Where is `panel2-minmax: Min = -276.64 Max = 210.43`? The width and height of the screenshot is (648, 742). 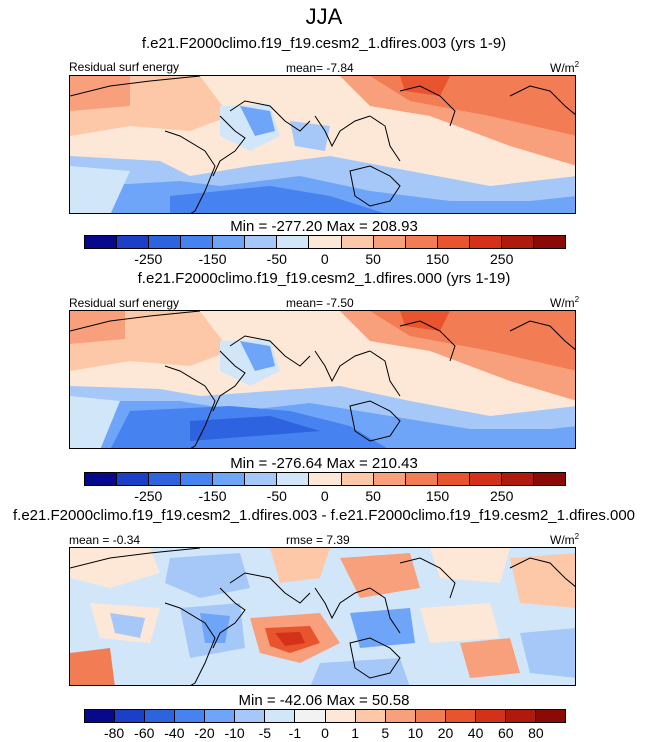
panel2-minmax: Min = -276.64 Max = 210.43 is located at coordinates (324, 463).